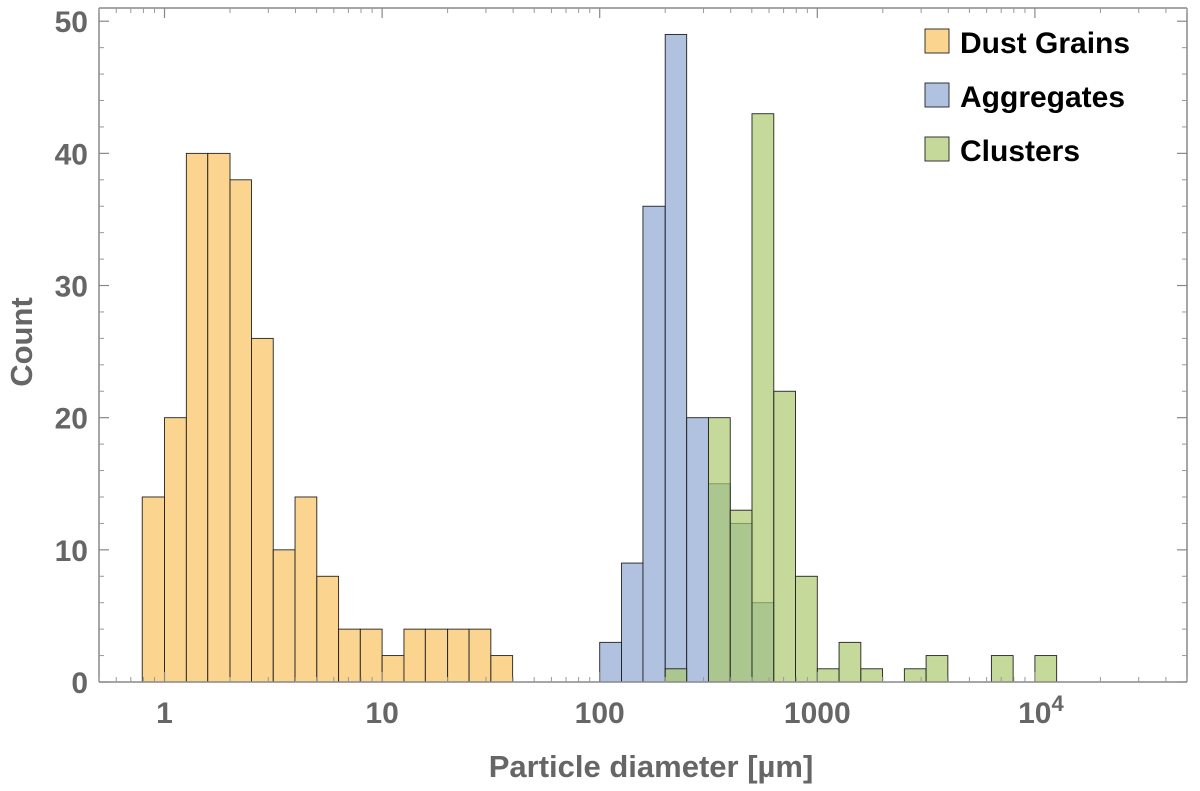 The width and height of the screenshot is (1200, 791). Describe the element at coordinates (164, 713) in the screenshot. I see `x-tick-label: 1` at that location.